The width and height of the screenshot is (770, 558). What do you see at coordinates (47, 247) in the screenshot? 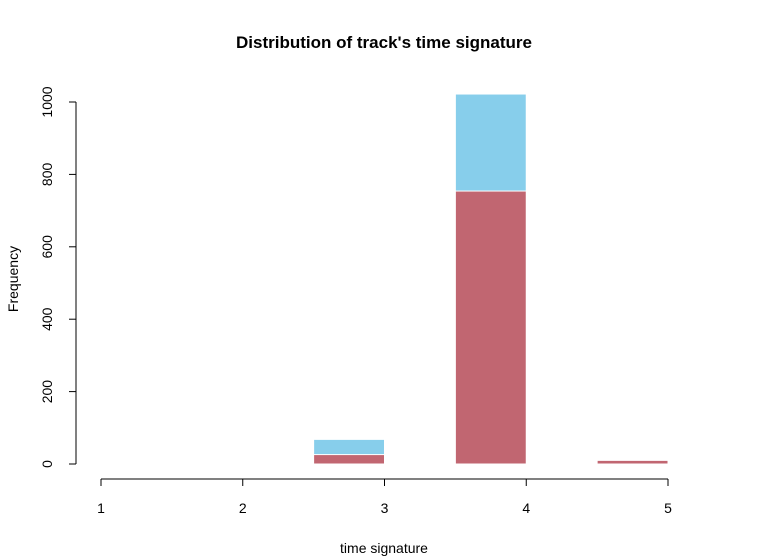
I see `y-tick-label: 600` at bounding box center [47, 247].